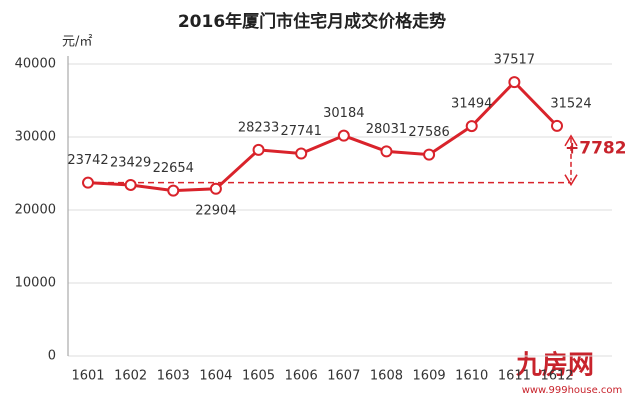 The width and height of the screenshot is (625, 400). I want to click on data-label: 22654, so click(173, 168).